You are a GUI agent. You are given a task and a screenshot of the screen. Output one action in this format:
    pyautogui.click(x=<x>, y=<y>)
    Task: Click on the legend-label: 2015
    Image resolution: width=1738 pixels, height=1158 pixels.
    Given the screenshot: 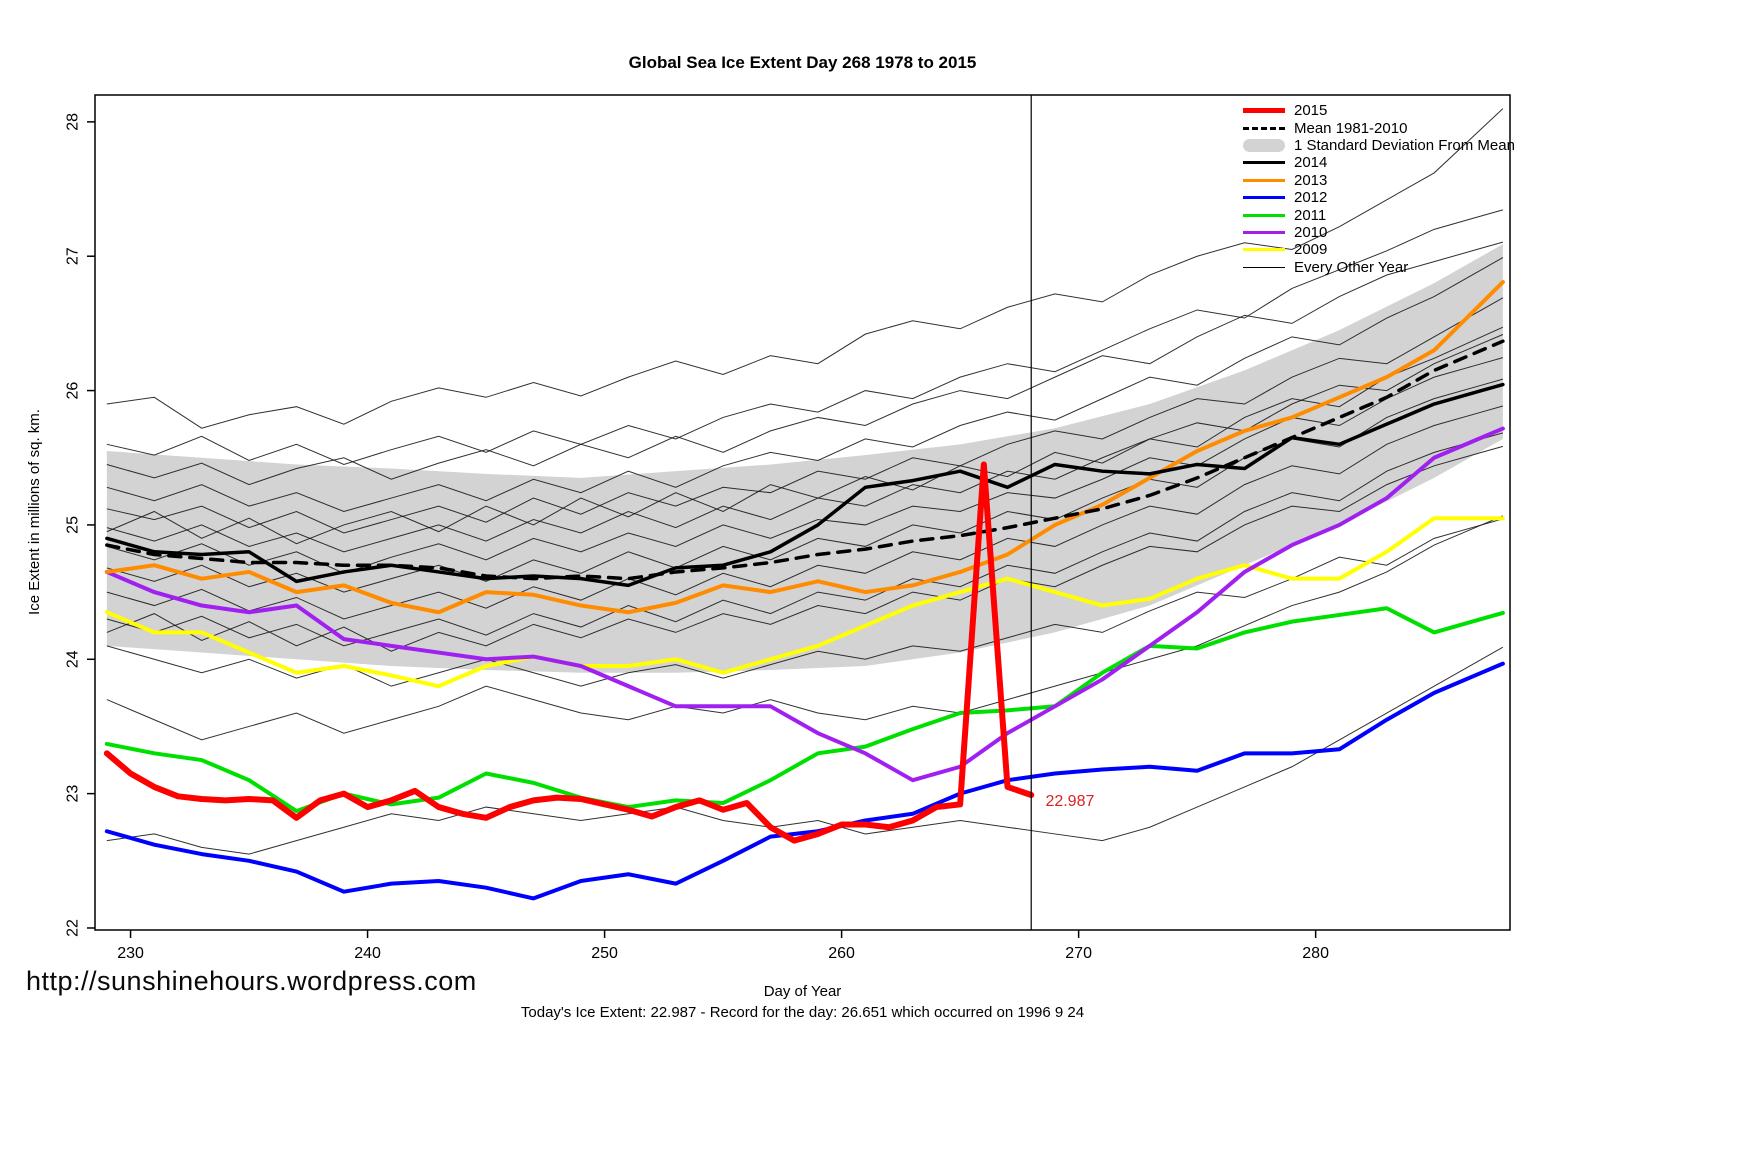 What is the action you would take?
    pyautogui.click(x=1311, y=111)
    